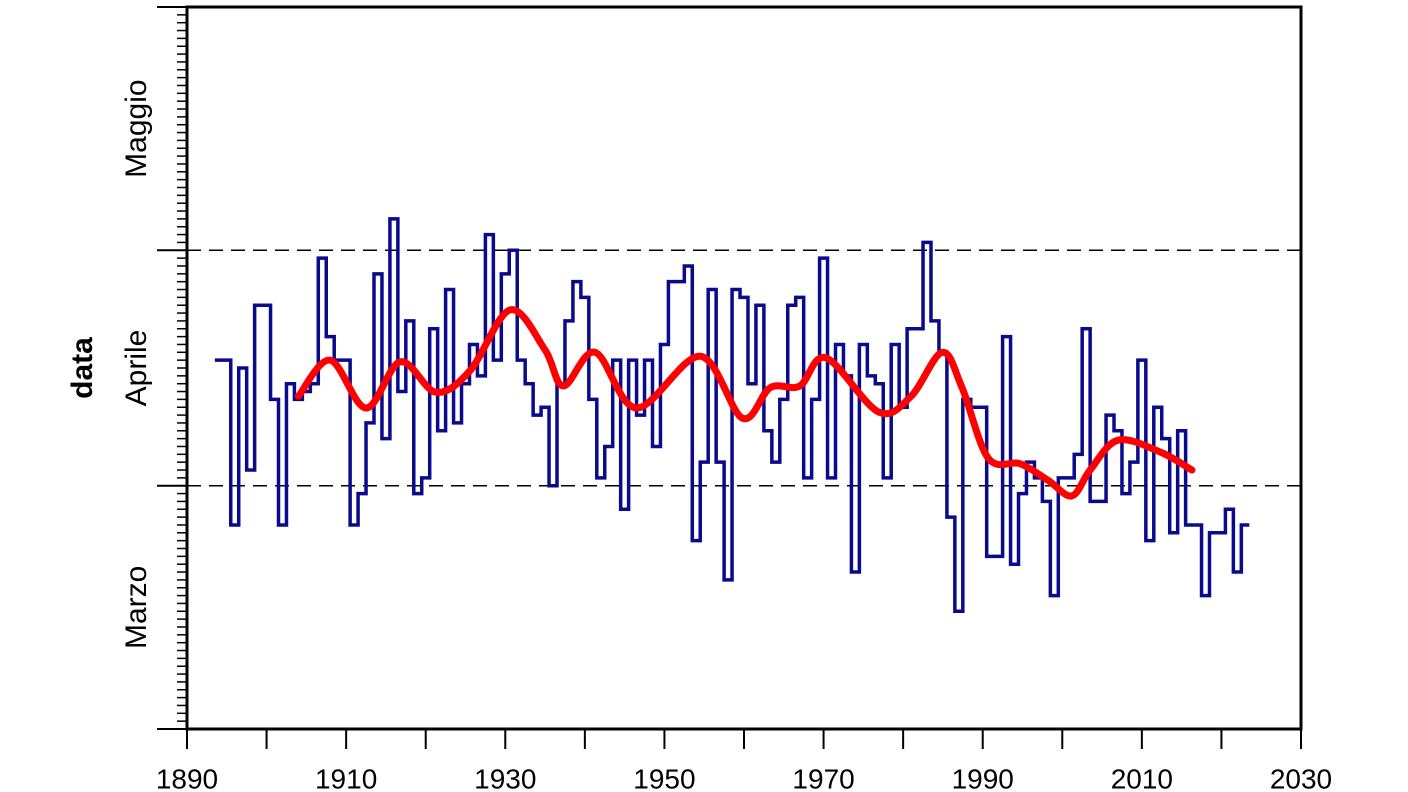 This screenshot has height=792, width=1408. Describe the element at coordinates (1301, 777) in the screenshot. I see `x-tick-label: 2030` at that location.